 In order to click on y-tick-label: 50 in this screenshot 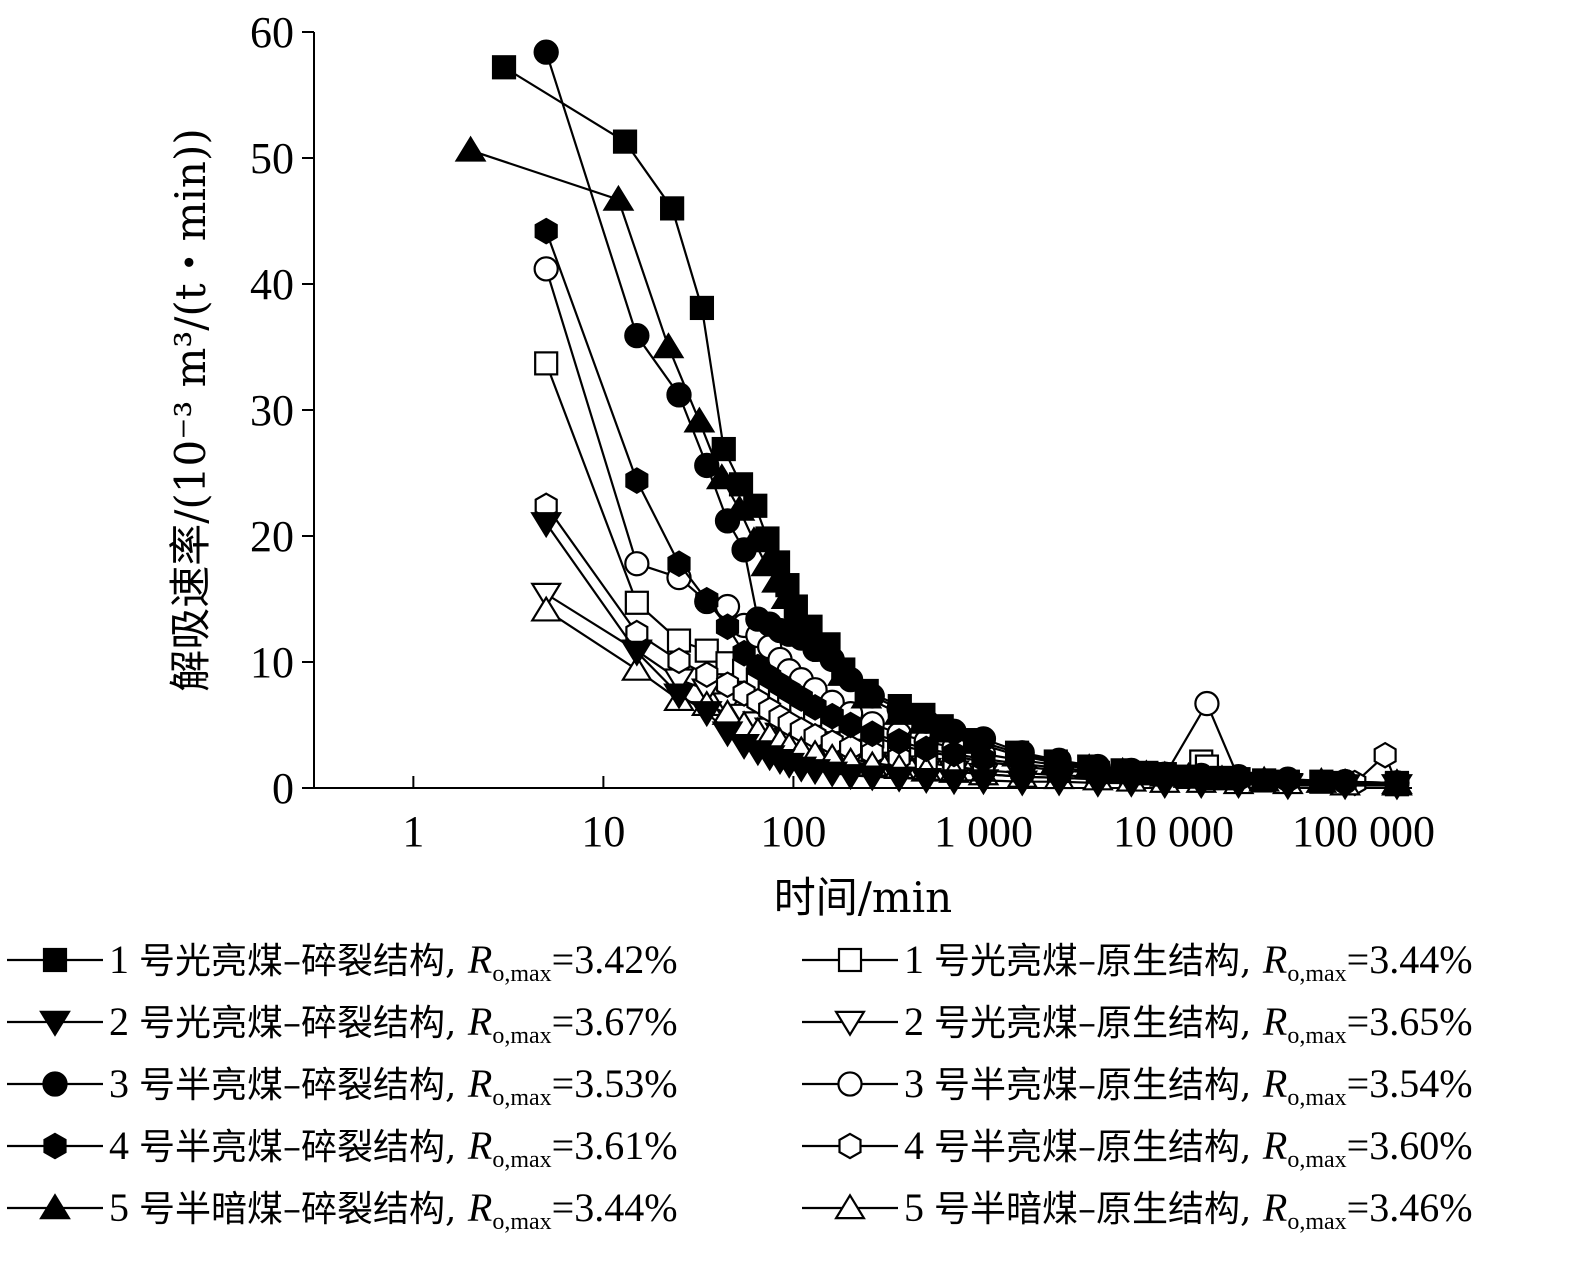, I will do `click(272, 158)`.